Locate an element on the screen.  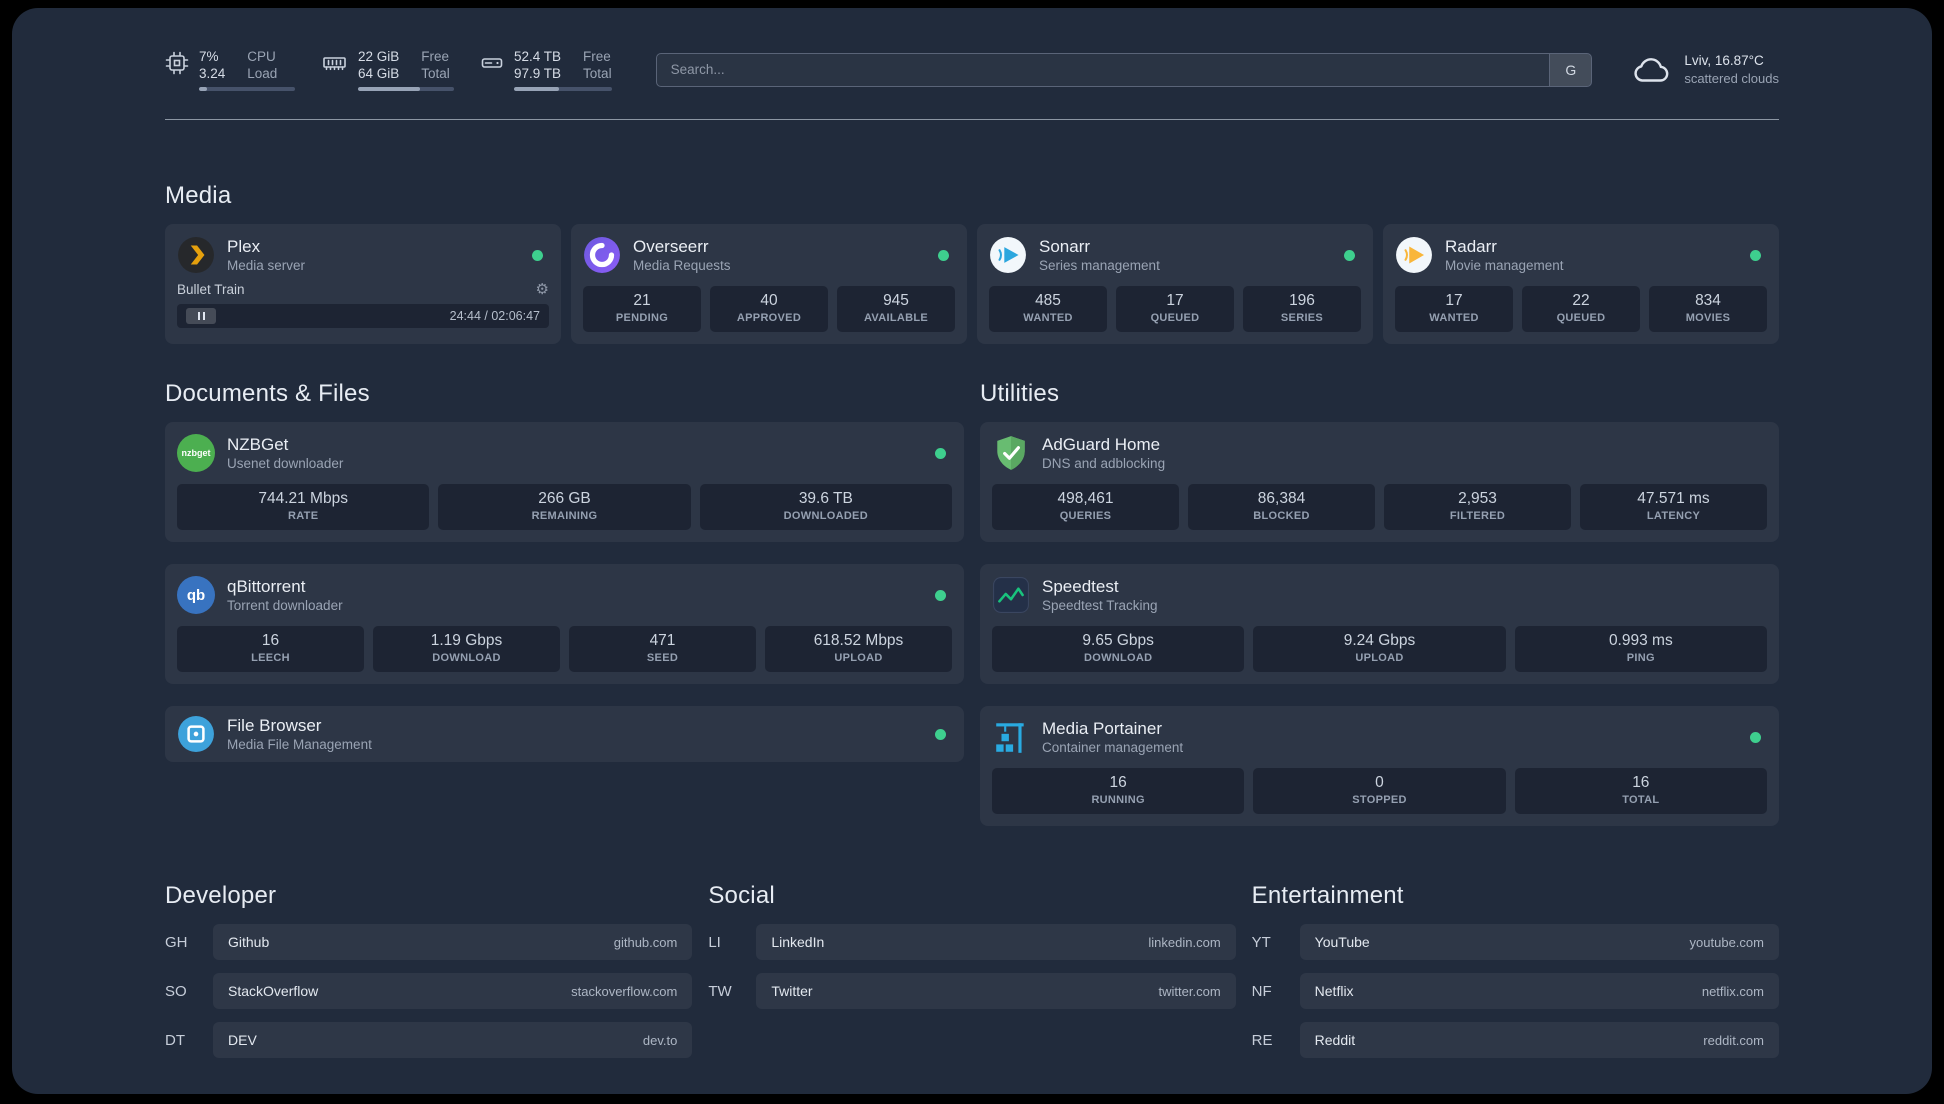
topbar: 7% 3.24 CPU Load is located at coordinates (972, 49).